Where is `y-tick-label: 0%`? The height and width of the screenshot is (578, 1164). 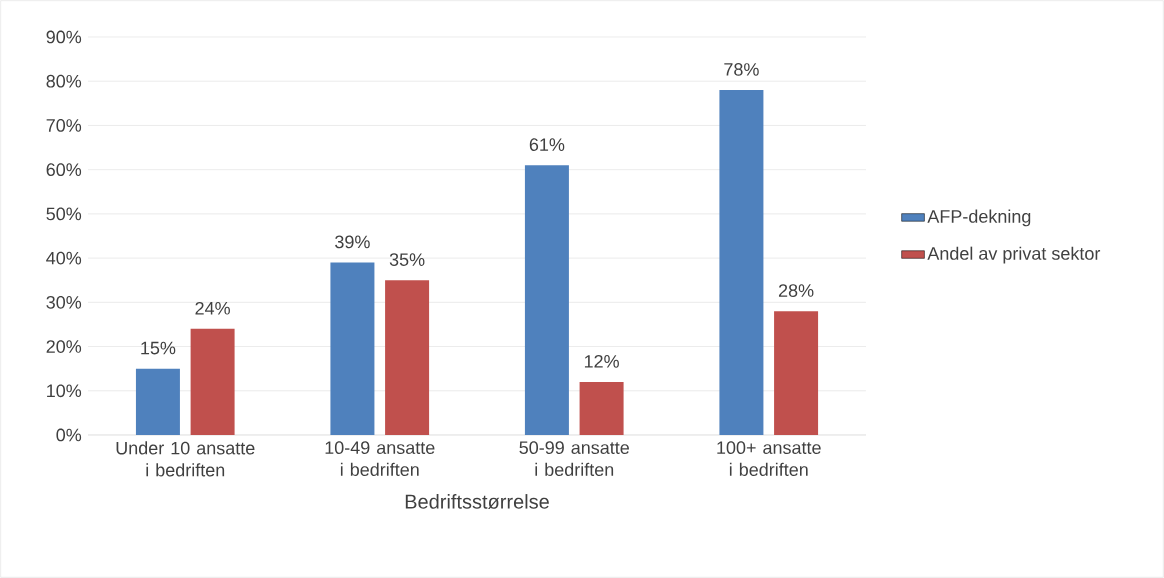 y-tick-label: 0% is located at coordinates (69, 435).